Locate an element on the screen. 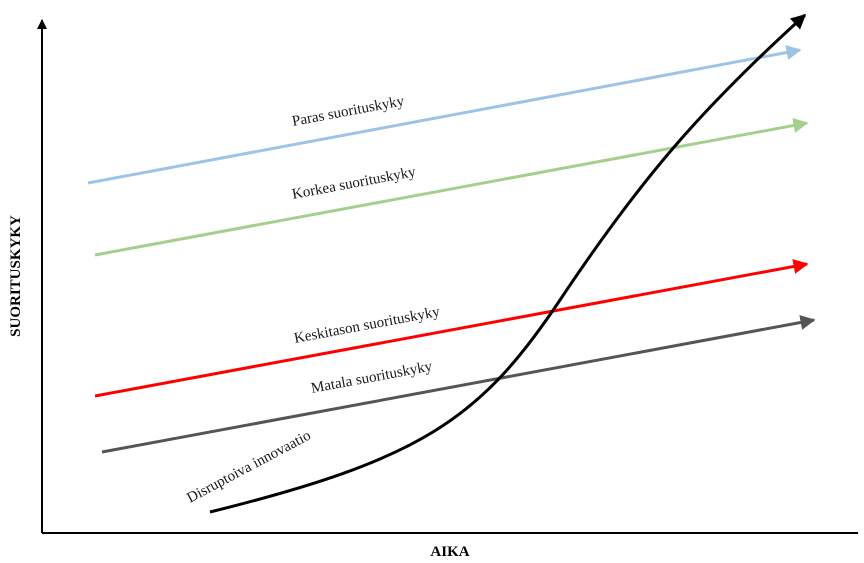 Image resolution: width=864 pixels, height=563 pixels. label-paras: Paras suorituskyky is located at coordinates (348, 111).